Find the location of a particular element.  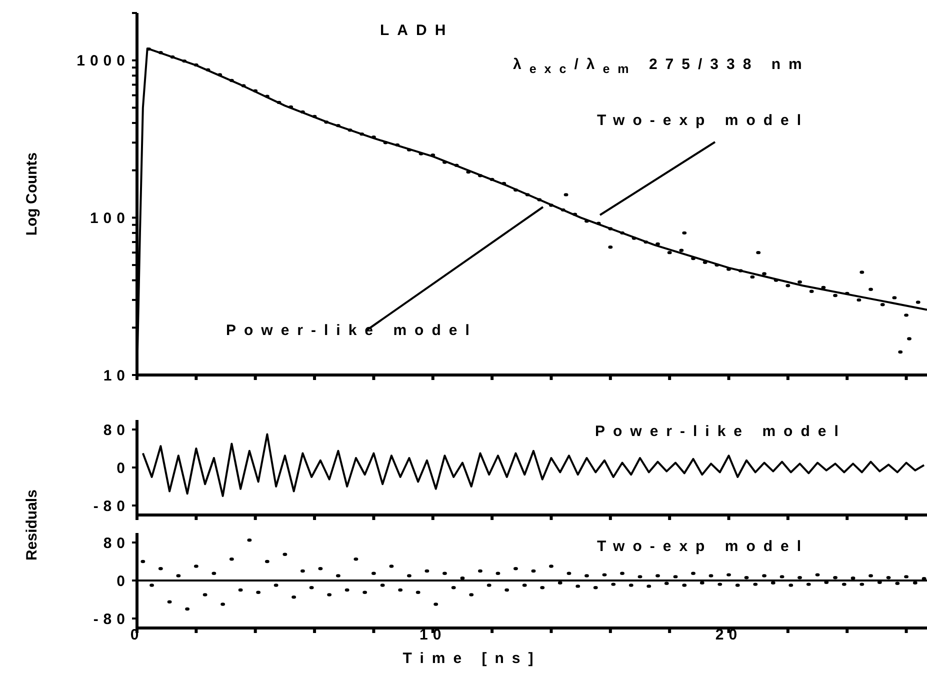

x-tick-label: 10 is located at coordinates (433, 635).